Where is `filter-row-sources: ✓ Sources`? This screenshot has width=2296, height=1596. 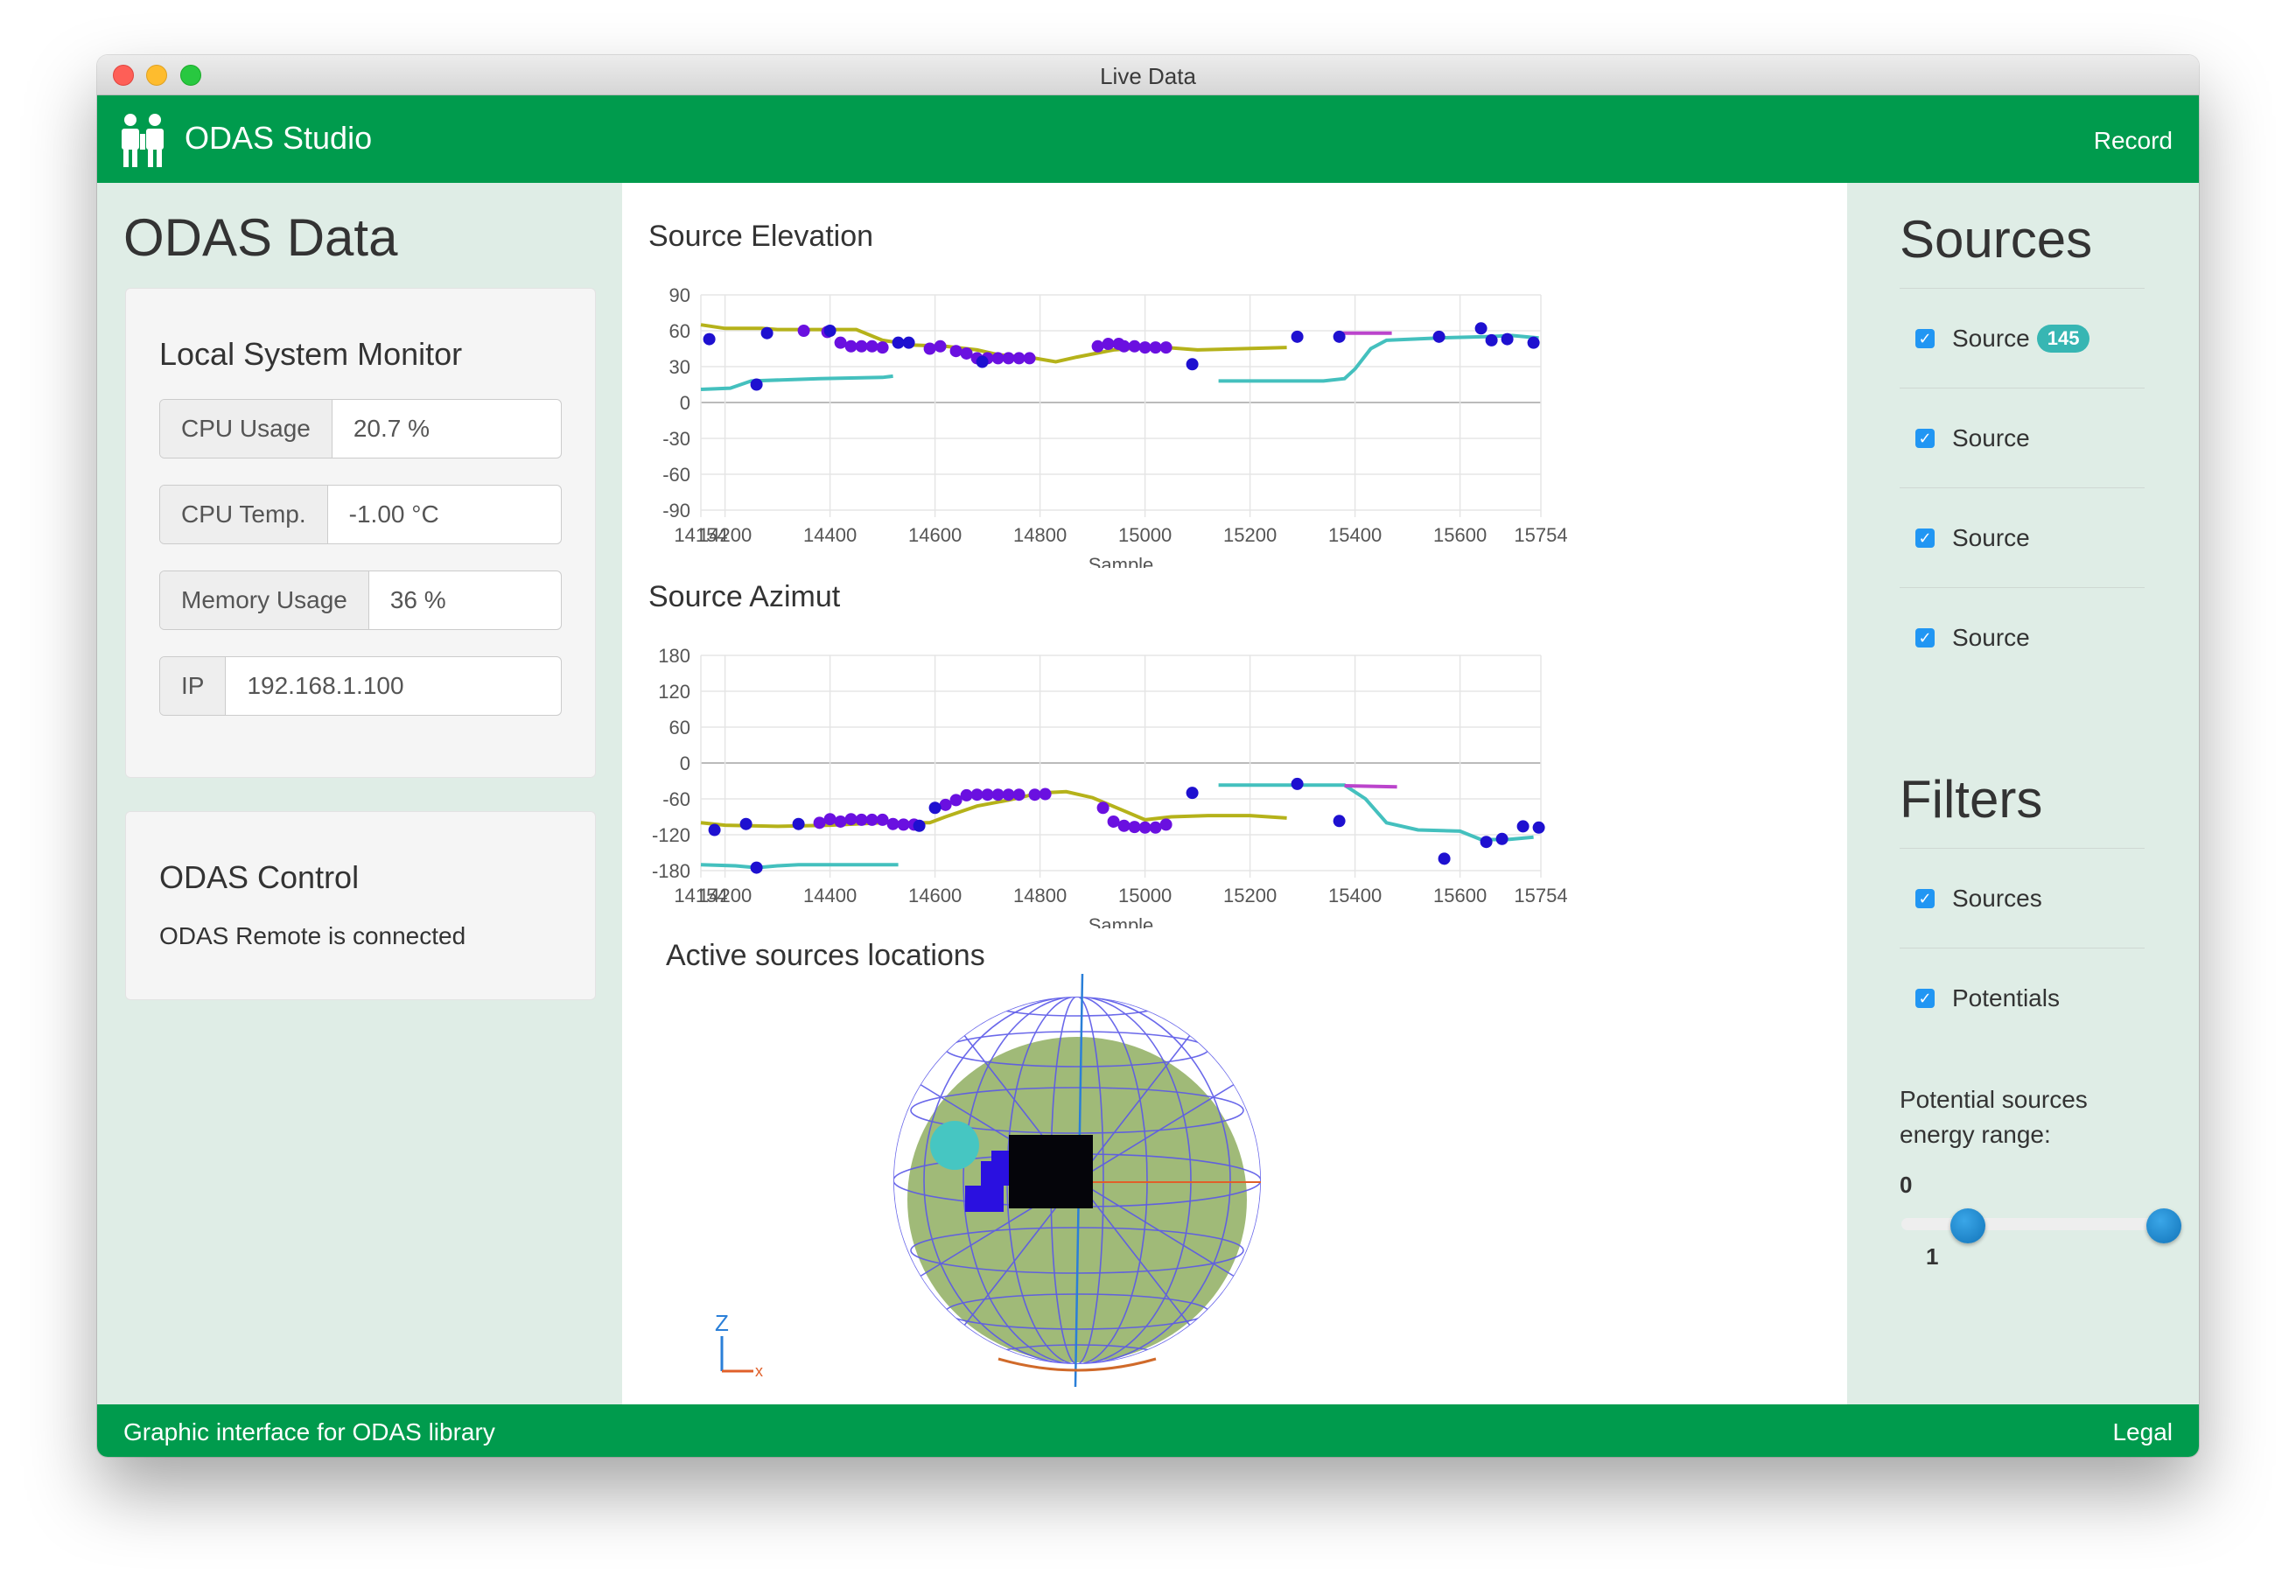 filter-row-sources: ✓ Sources is located at coordinates (2022, 898).